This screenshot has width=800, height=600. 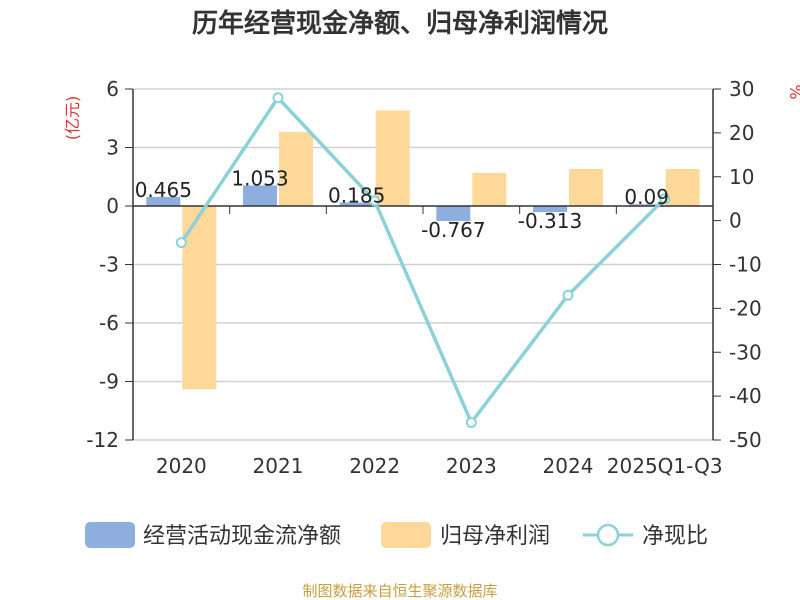 What do you see at coordinates (112, 148) in the screenshot?
I see `left-tick-label: 3` at bounding box center [112, 148].